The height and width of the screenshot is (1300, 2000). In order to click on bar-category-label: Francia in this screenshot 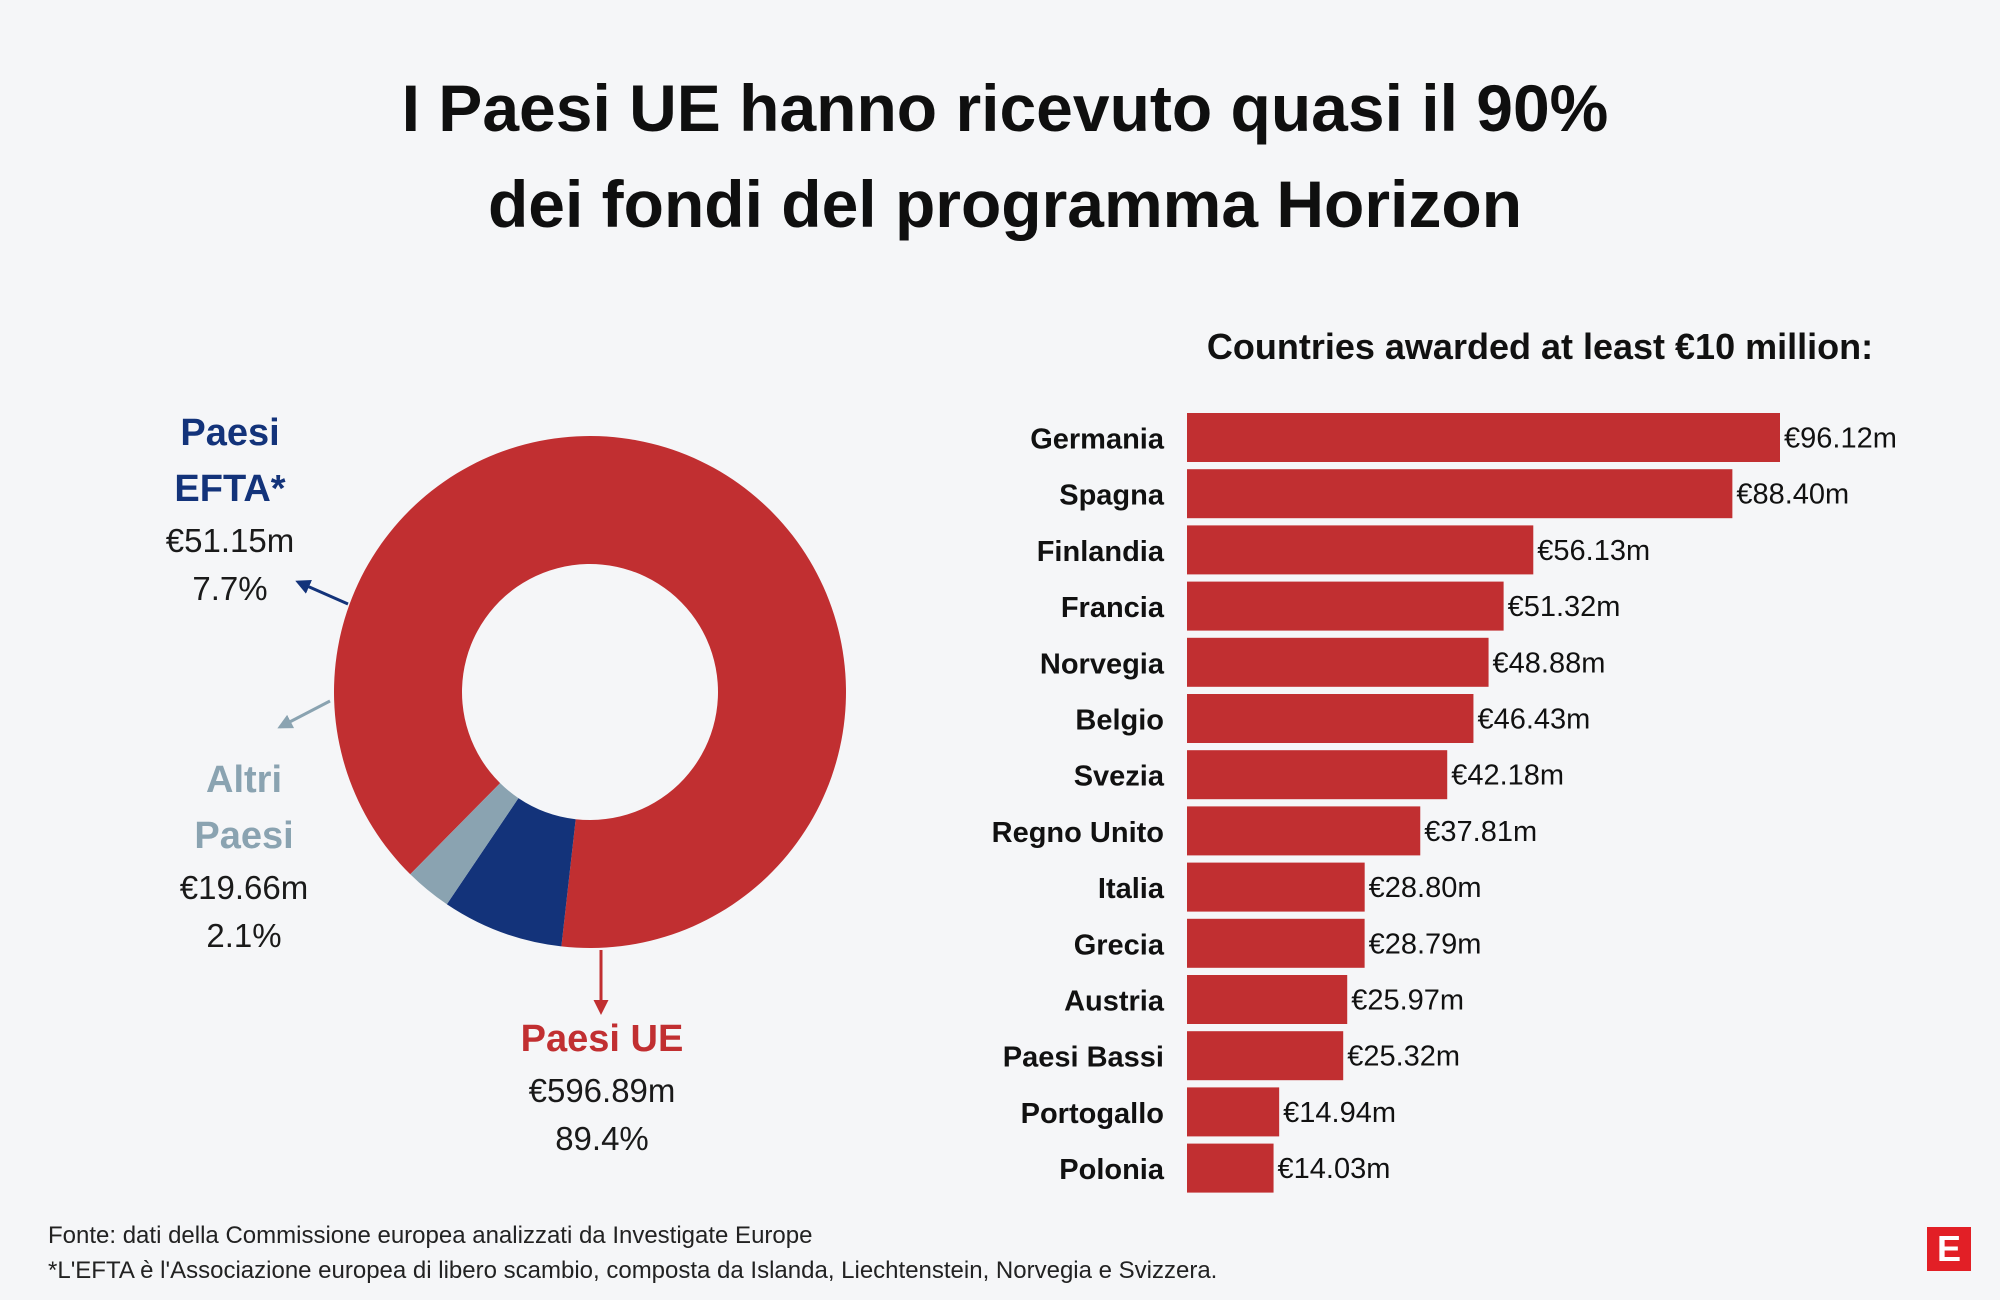, I will do `click(1113, 608)`.